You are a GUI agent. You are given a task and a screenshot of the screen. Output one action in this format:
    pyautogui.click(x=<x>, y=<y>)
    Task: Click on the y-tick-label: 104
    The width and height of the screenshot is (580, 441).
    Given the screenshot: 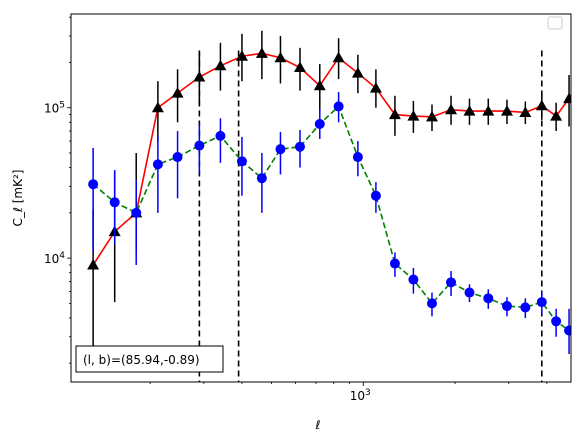 What is the action you would take?
    pyautogui.click(x=54, y=258)
    